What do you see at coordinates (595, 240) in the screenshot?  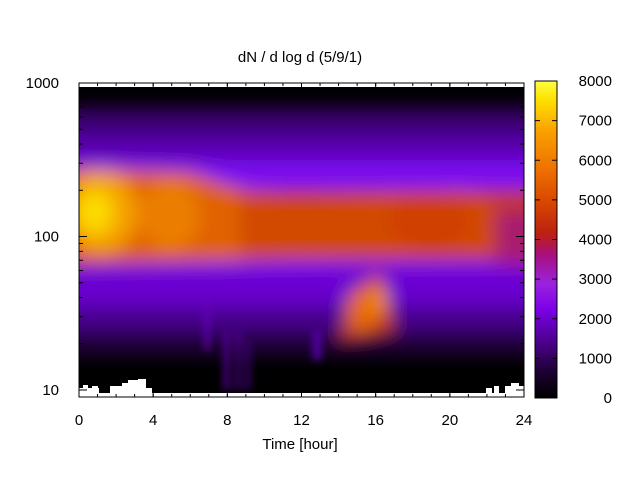 I see `colorbar-tick-label: 4000` at bounding box center [595, 240].